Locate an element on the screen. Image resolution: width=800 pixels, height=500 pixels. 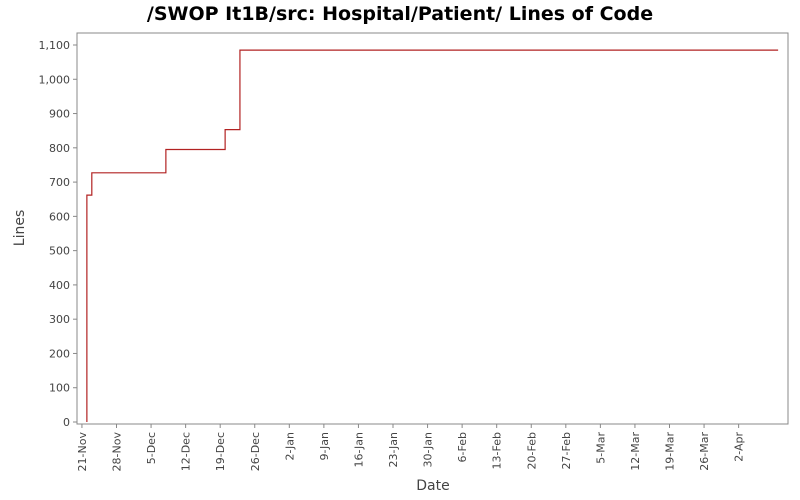
y-tick-label: 300 is located at coordinates (59, 319).